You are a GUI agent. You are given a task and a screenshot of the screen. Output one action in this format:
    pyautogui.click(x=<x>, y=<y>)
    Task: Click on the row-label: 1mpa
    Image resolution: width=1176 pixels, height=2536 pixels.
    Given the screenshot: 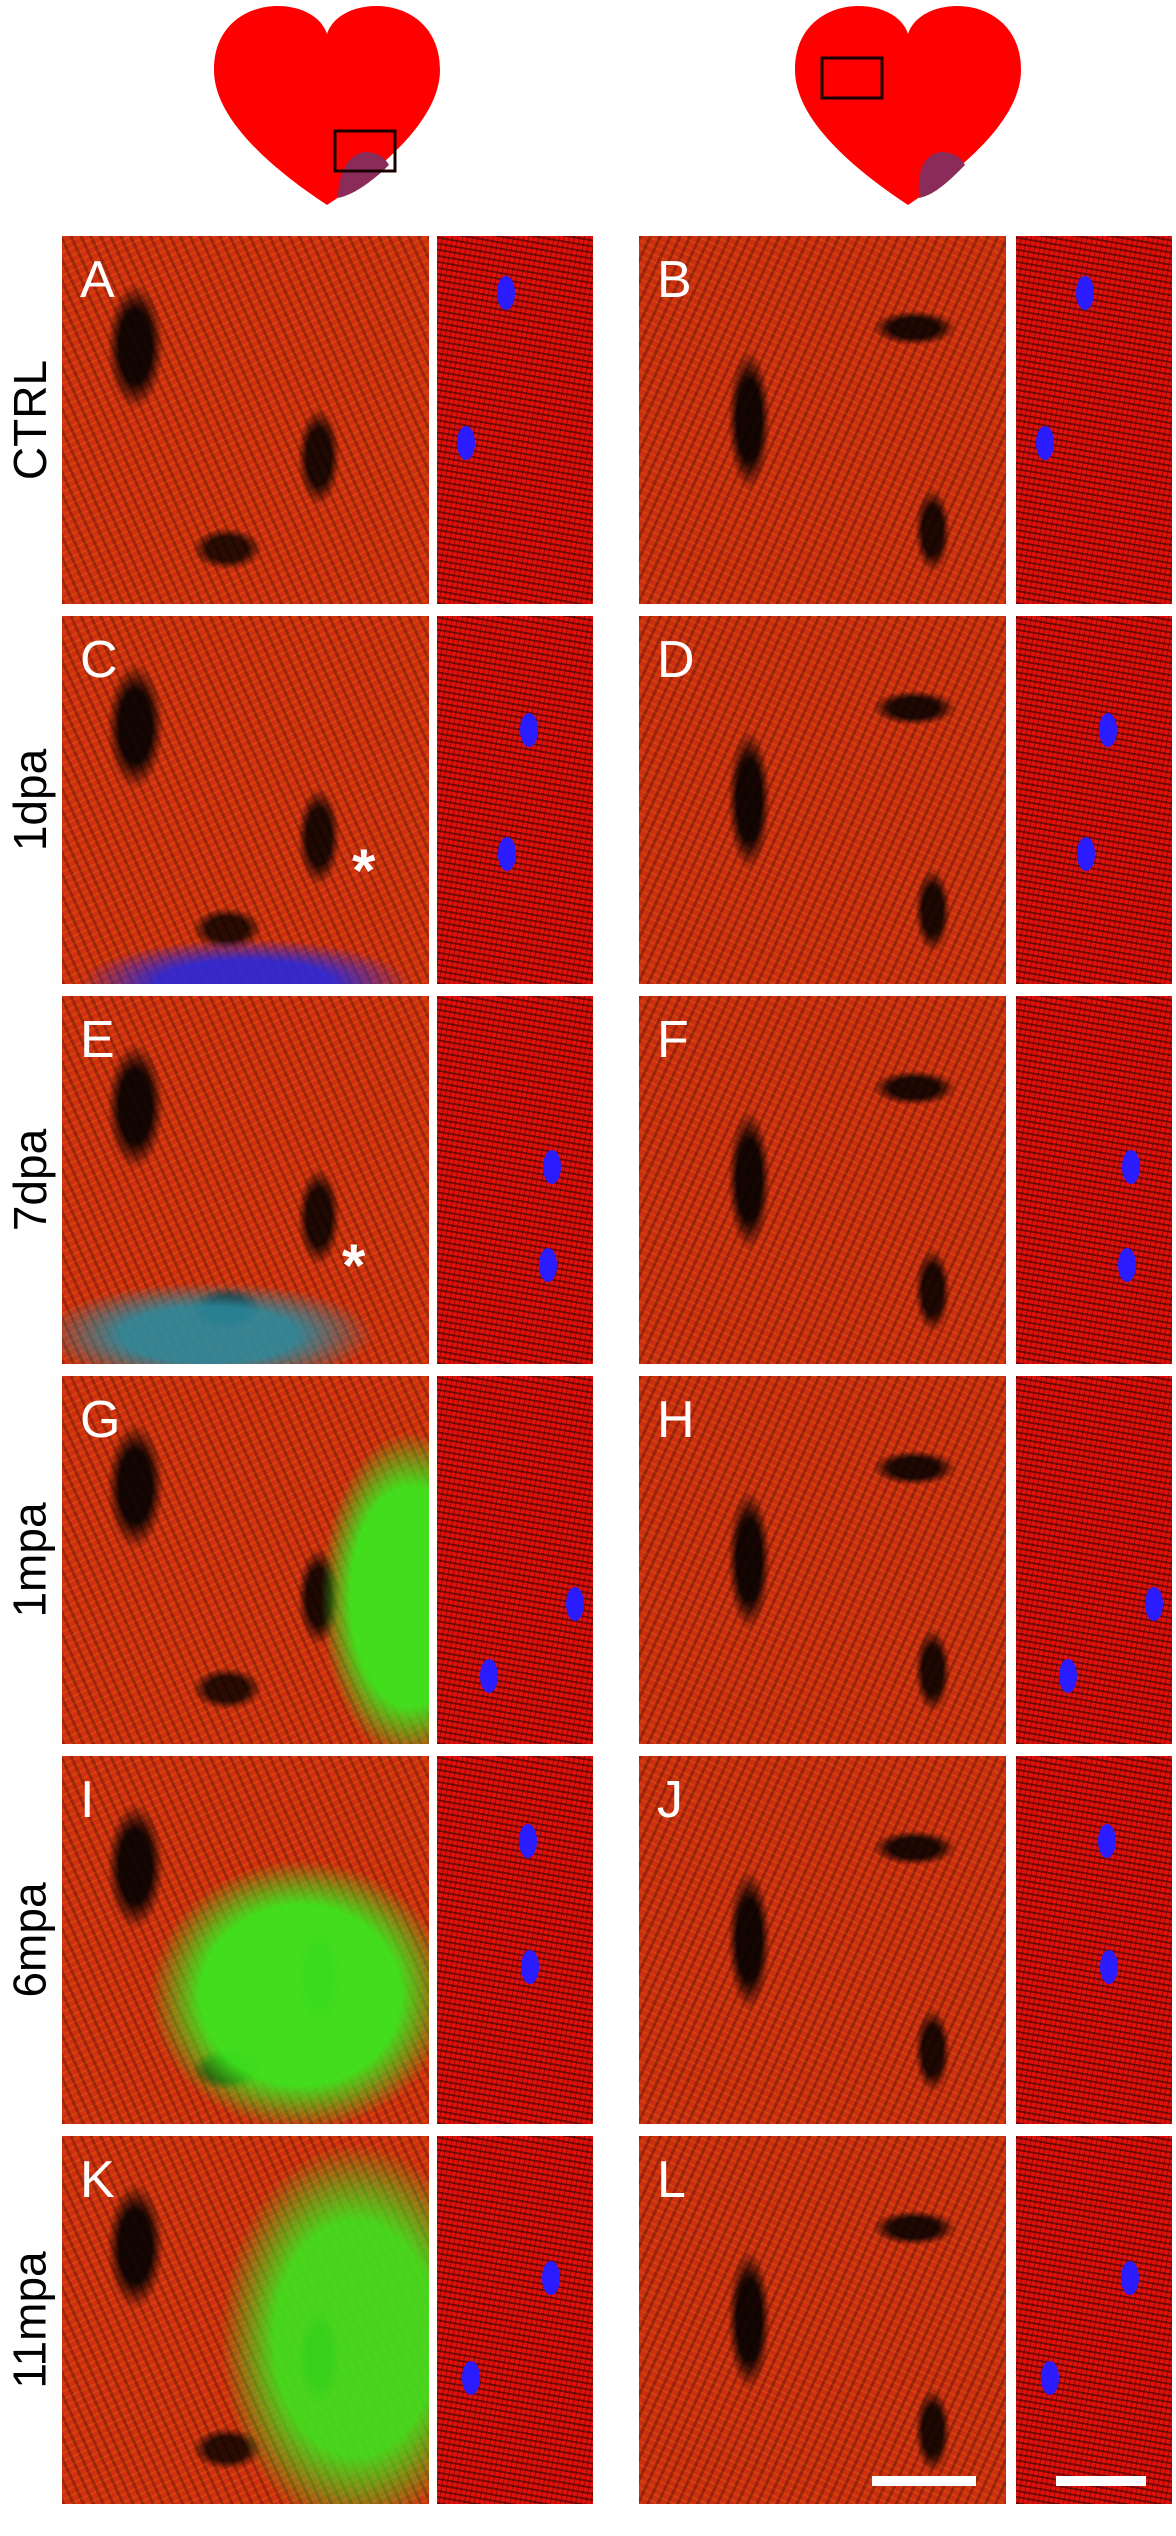 What is the action you would take?
    pyautogui.click(x=30, y=1560)
    